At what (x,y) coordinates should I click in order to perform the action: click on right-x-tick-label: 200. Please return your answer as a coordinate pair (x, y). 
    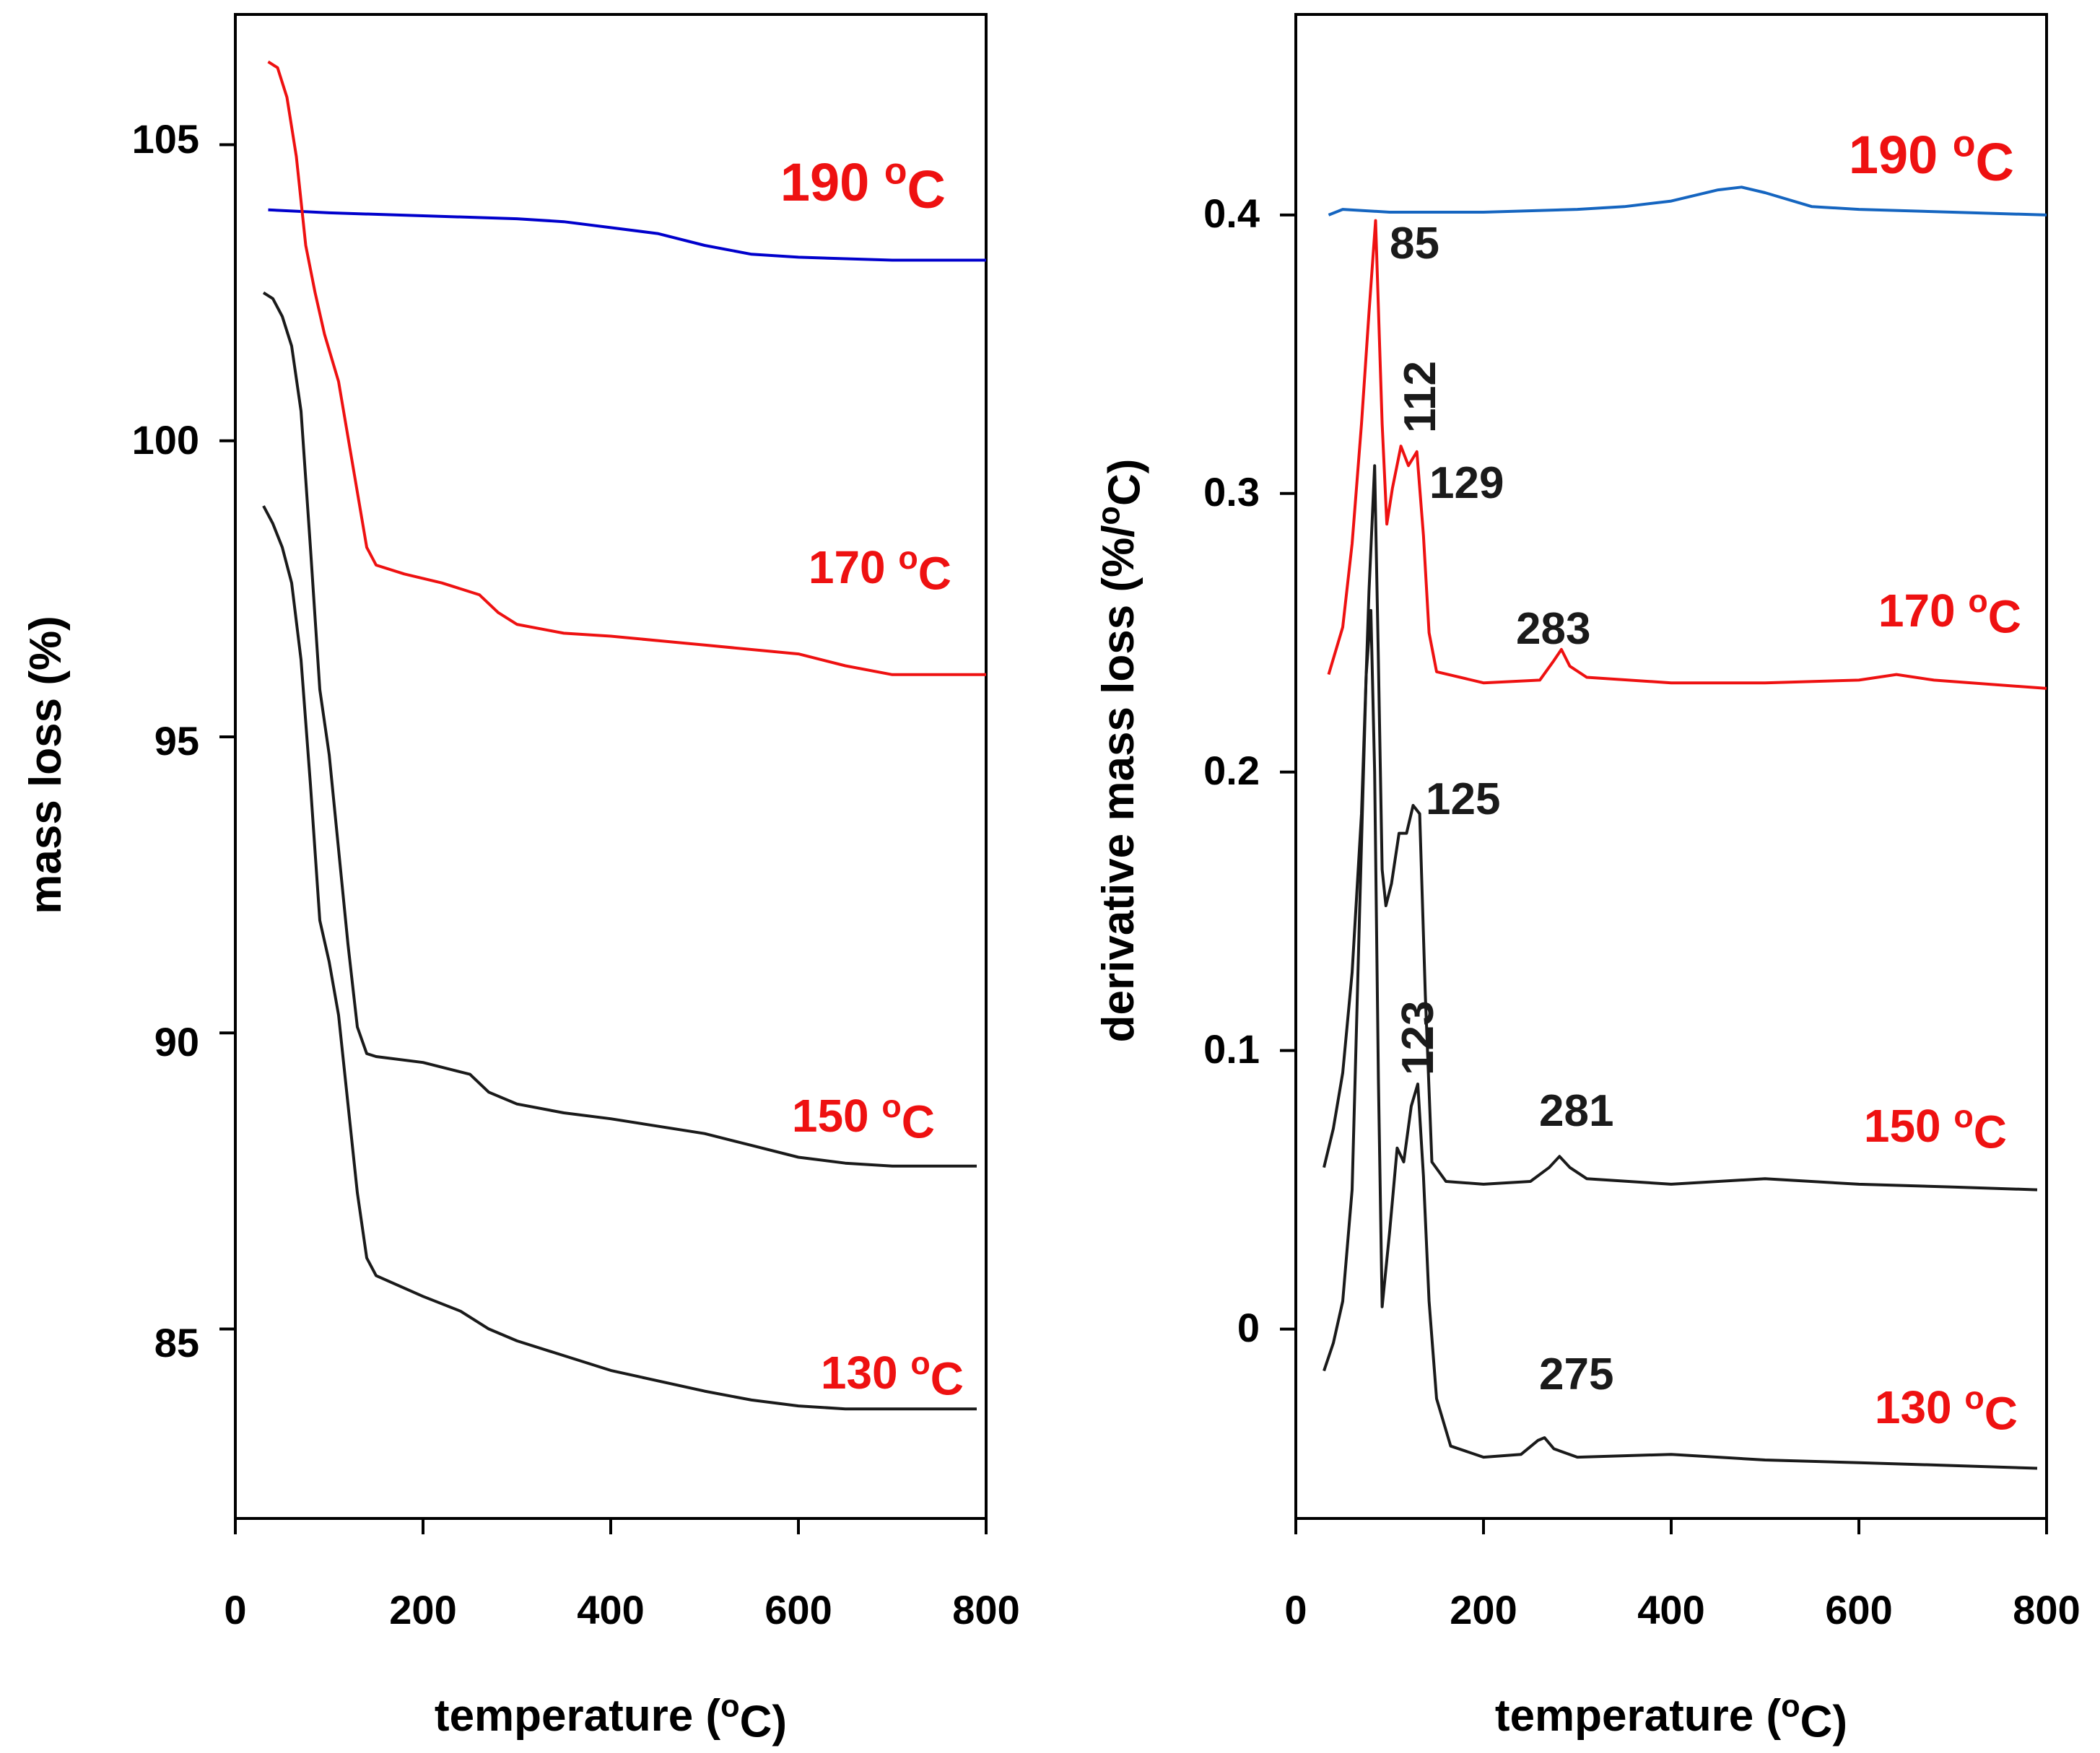
    Looking at the image, I should click on (1484, 1609).